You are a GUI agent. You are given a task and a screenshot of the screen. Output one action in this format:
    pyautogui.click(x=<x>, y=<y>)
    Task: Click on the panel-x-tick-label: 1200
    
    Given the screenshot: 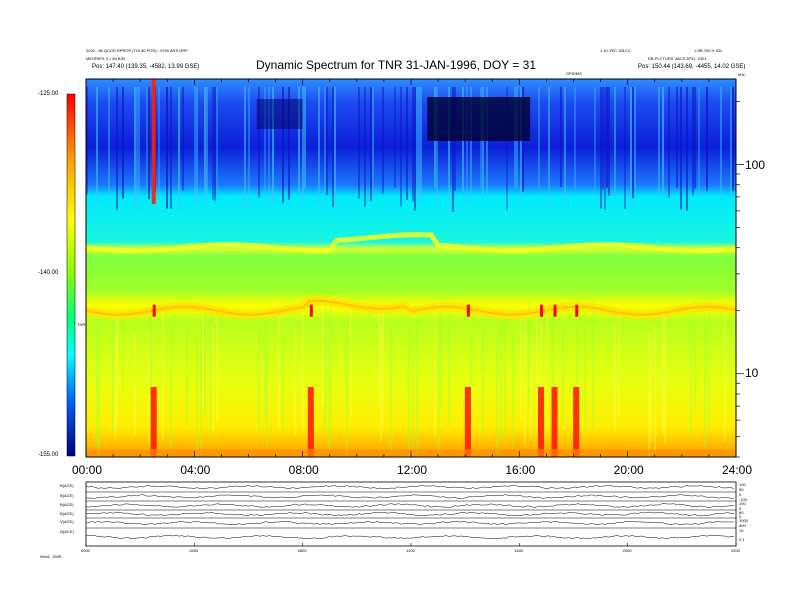 What is the action you would take?
    pyautogui.click(x=410, y=550)
    